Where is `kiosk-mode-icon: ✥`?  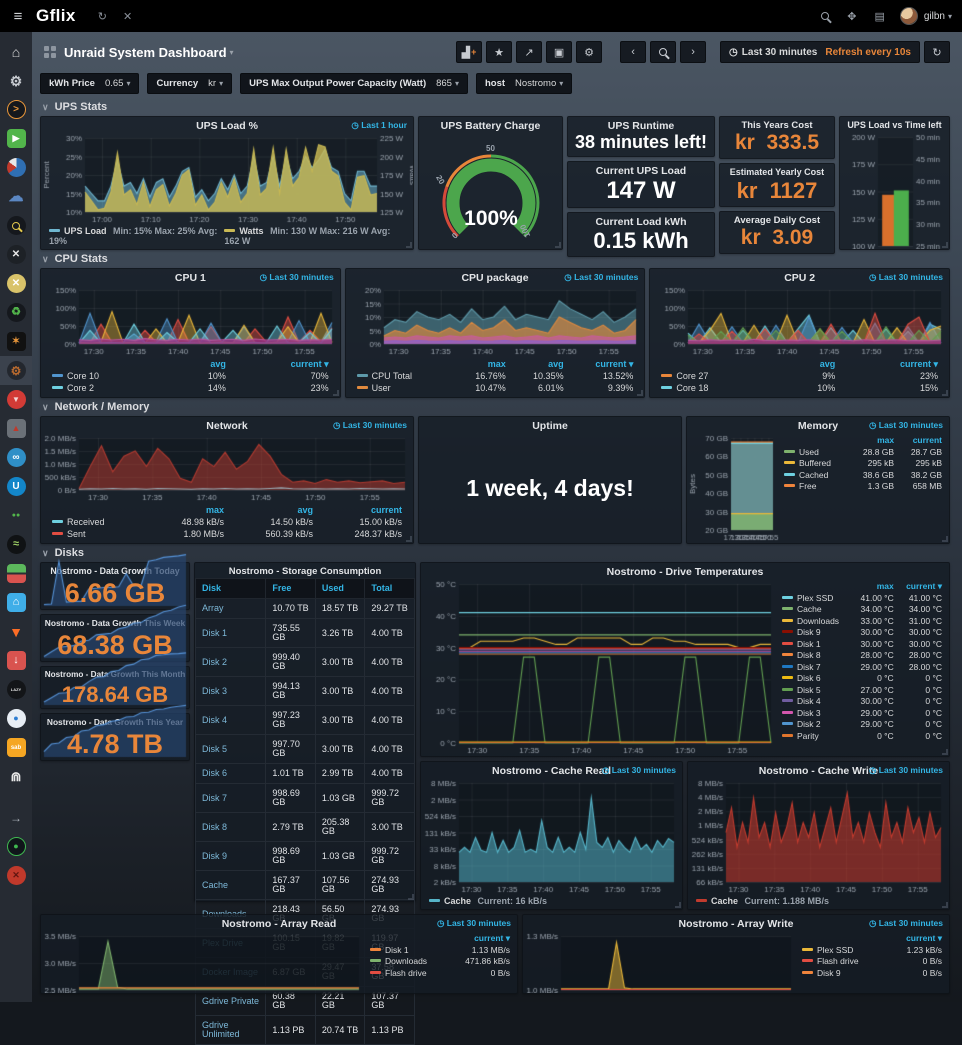 kiosk-mode-icon: ✥ is located at coordinates (852, 16).